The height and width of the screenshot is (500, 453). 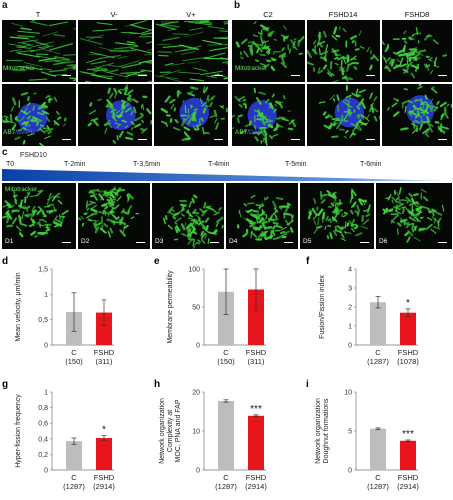 I want to click on y-tick-label: 50, so click(x=196, y=308).